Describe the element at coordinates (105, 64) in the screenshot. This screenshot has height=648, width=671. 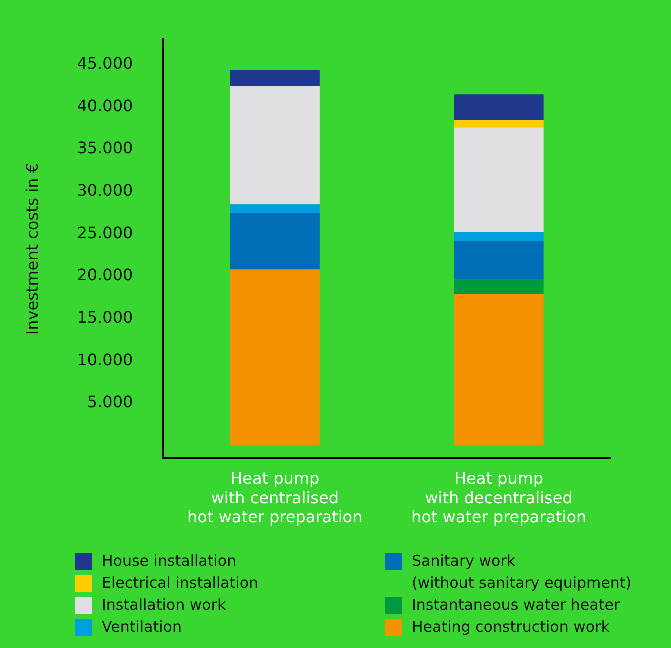
I see `y-tick-label: 45.000` at that location.